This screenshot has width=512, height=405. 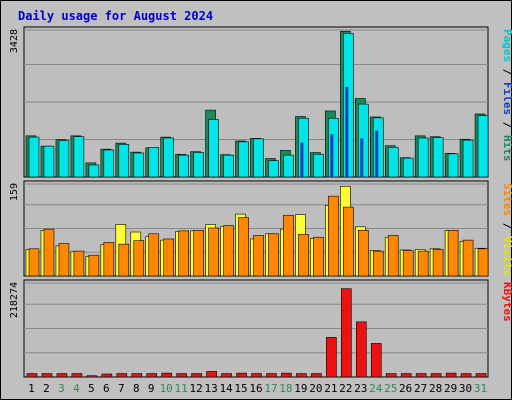 What do you see at coordinates (506, 148) in the screenshot?
I see `legend-entry: Hits` at bounding box center [506, 148].